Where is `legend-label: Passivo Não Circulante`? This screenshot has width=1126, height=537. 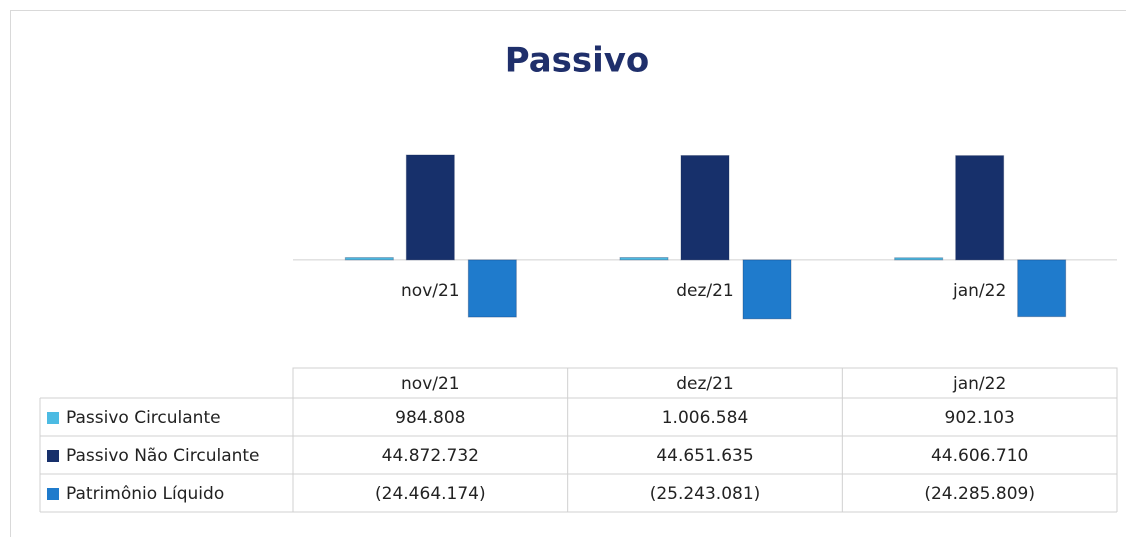
legend-label: Passivo Não Circulante is located at coordinates (163, 456).